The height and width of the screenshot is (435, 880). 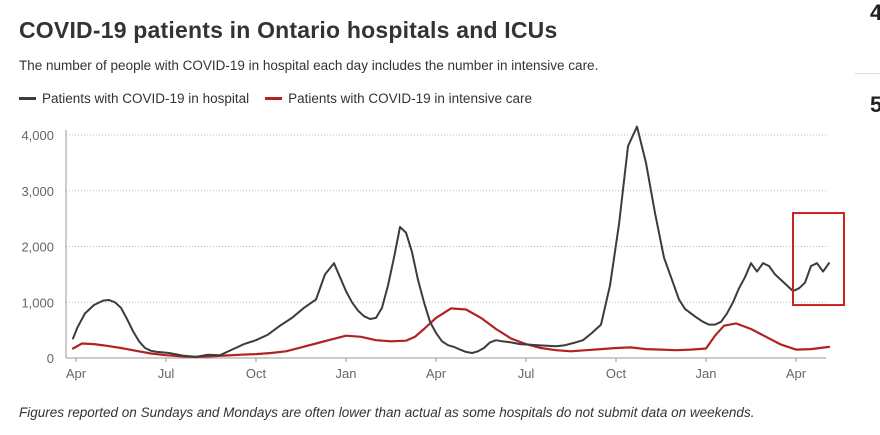 I want to click on legend-item-icu: Patients with COVID-19 in intensive care, so click(x=398, y=98).